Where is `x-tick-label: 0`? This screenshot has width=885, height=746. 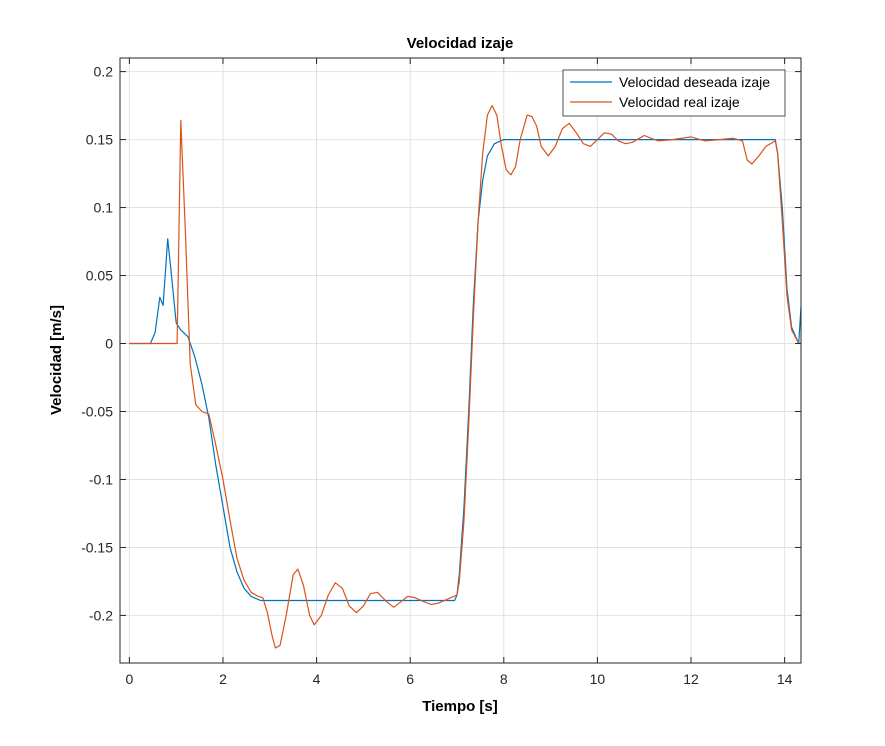
x-tick-label: 0 is located at coordinates (129, 679).